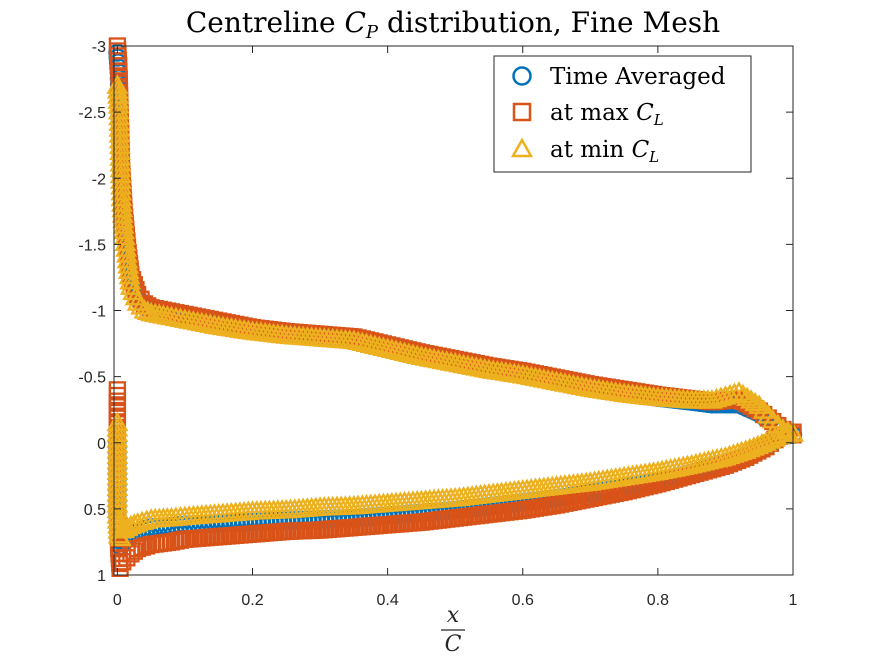 This screenshot has width=875, height=656. I want to click on y-tick-label: -0.5, so click(92, 378).